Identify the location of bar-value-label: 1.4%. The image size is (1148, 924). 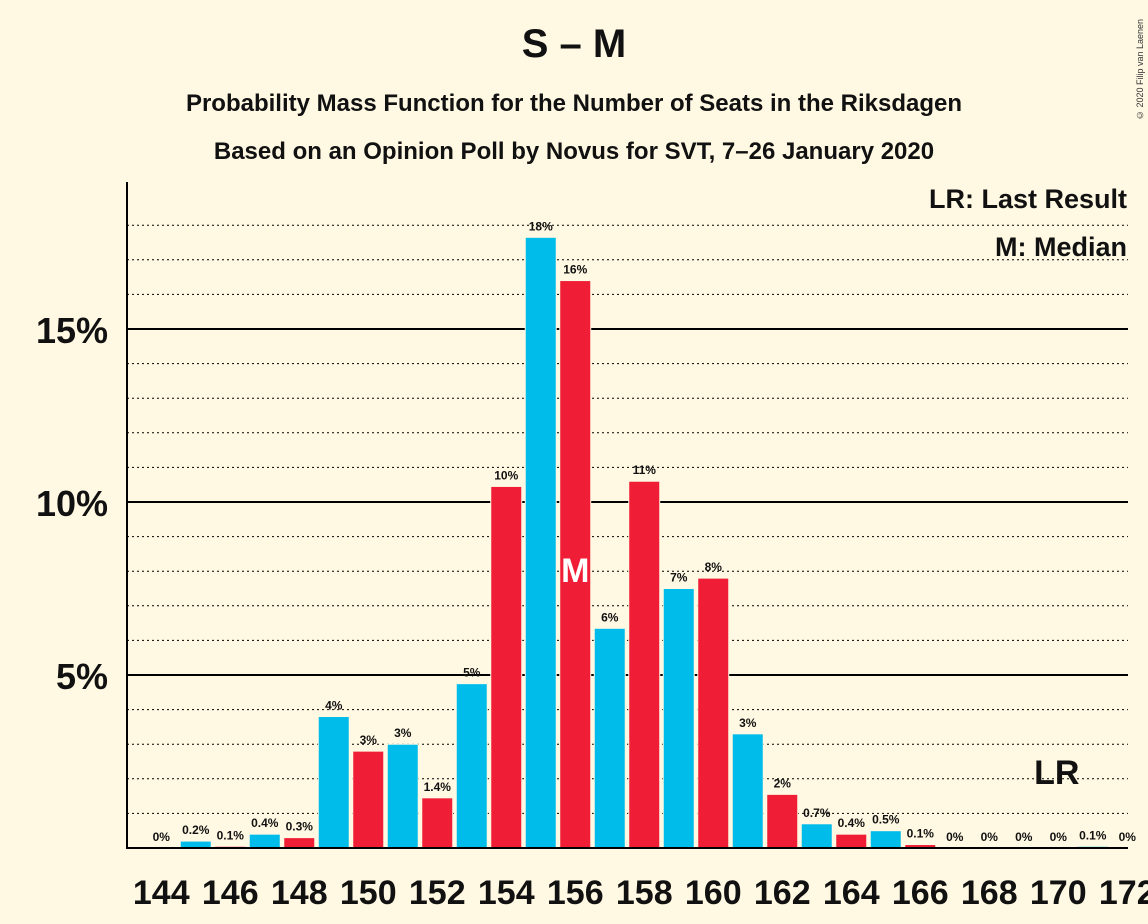
(438, 787).